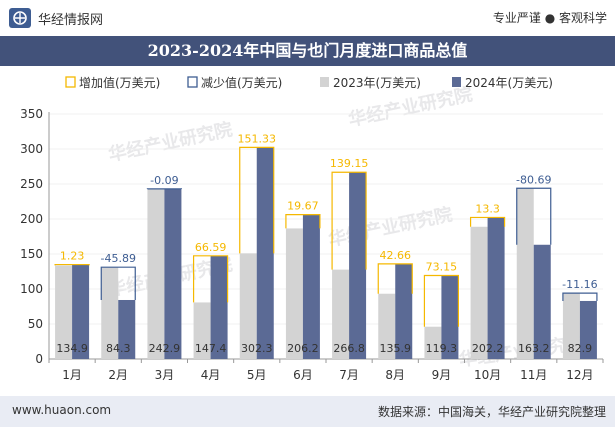 This screenshot has height=427, width=615. What do you see at coordinates (487, 208) in the screenshot?
I see `change-label: 13.3` at bounding box center [487, 208].